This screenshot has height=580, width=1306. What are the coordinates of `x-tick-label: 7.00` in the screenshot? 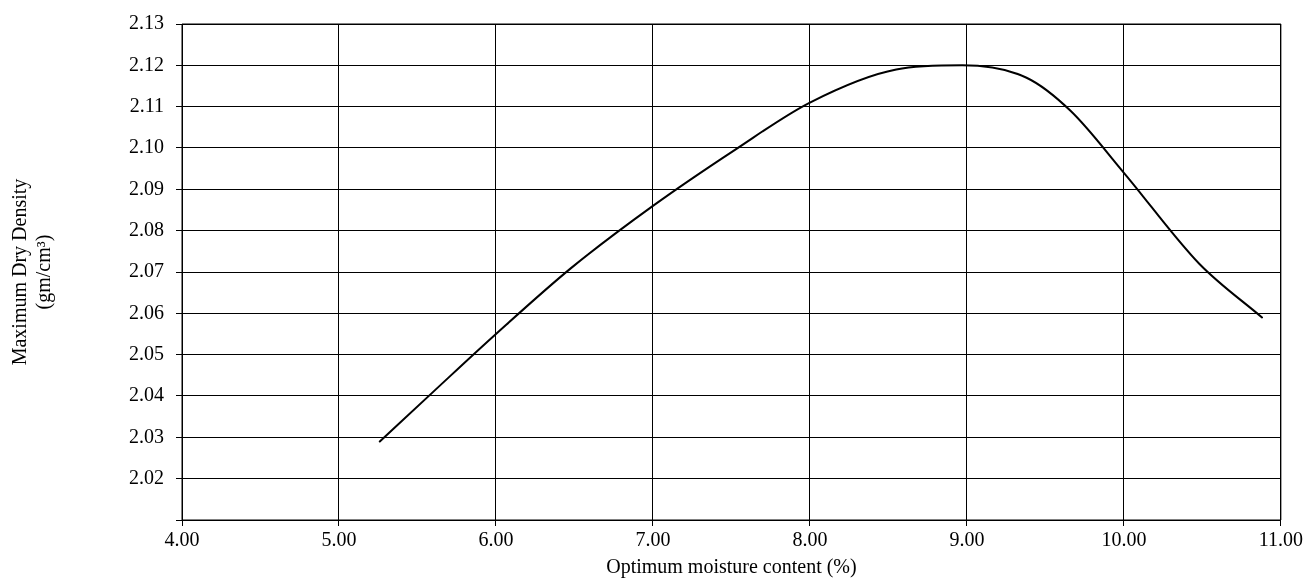 It's located at (653, 539).